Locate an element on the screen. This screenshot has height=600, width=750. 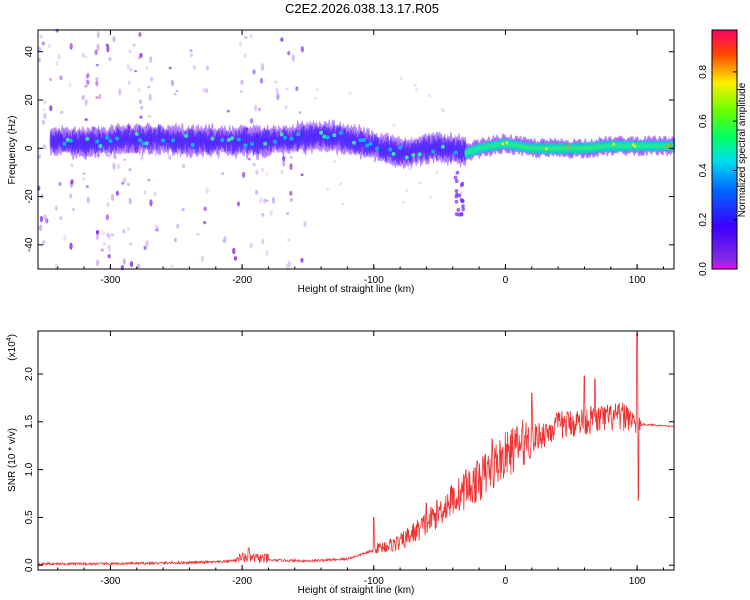
colorbar-tick-label: 0.4 is located at coordinates (703, 170).